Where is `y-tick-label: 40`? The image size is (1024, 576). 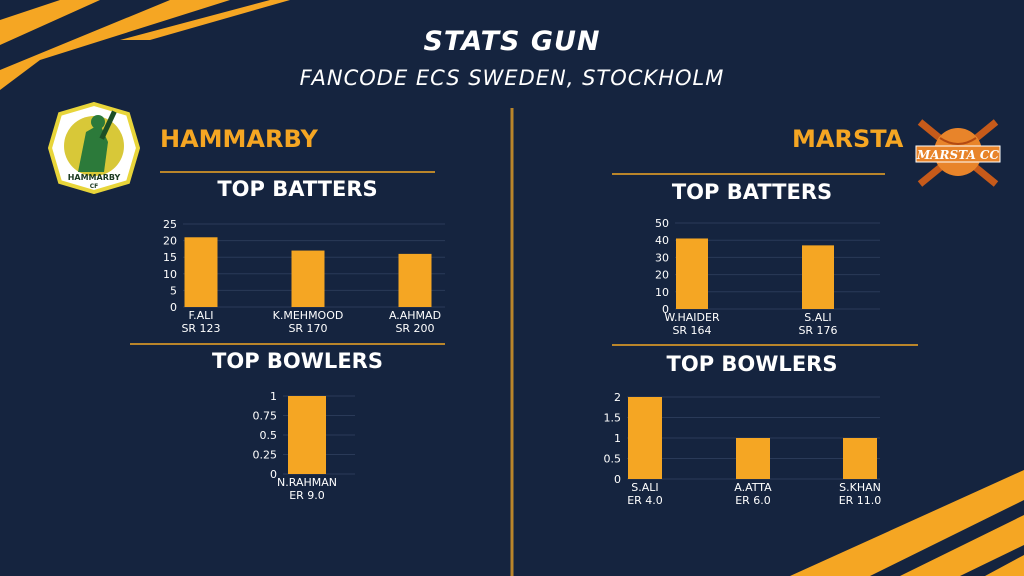 y-tick-label: 40 is located at coordinates (662, 240).